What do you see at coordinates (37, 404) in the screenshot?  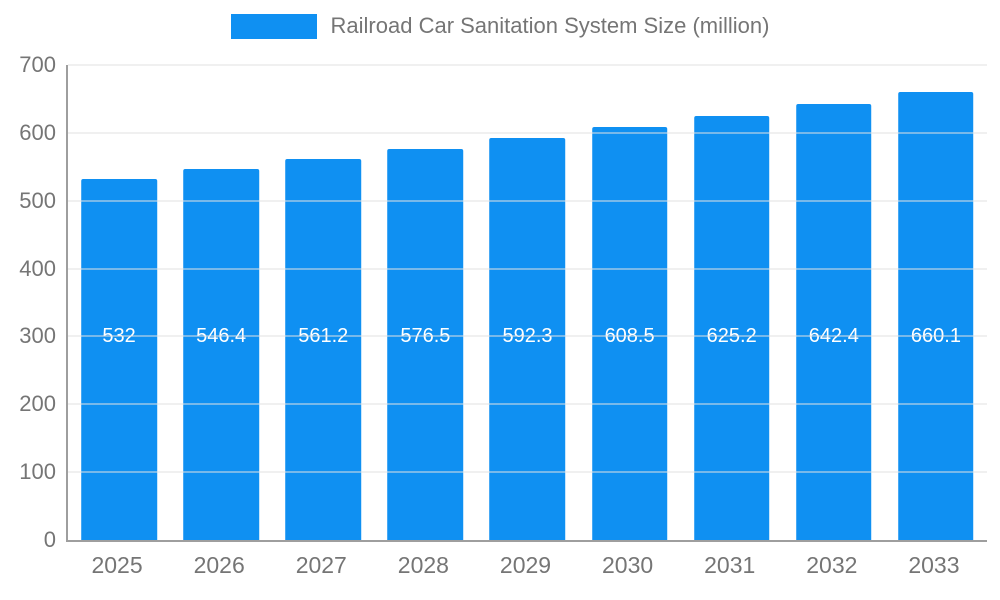 I see `y-tick-label: 200` at bounding box center [37, 404].